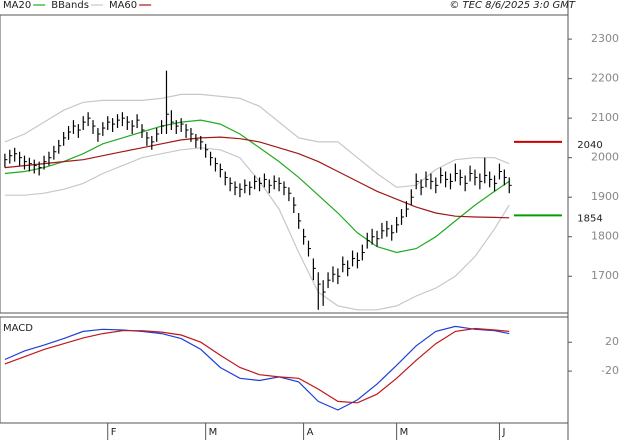 Image resolution: width=627 pixels, height=440 pixels. Describe the element at coordinates (114, 432) in the screenshot. I see `x-tick-label: F` at that location.